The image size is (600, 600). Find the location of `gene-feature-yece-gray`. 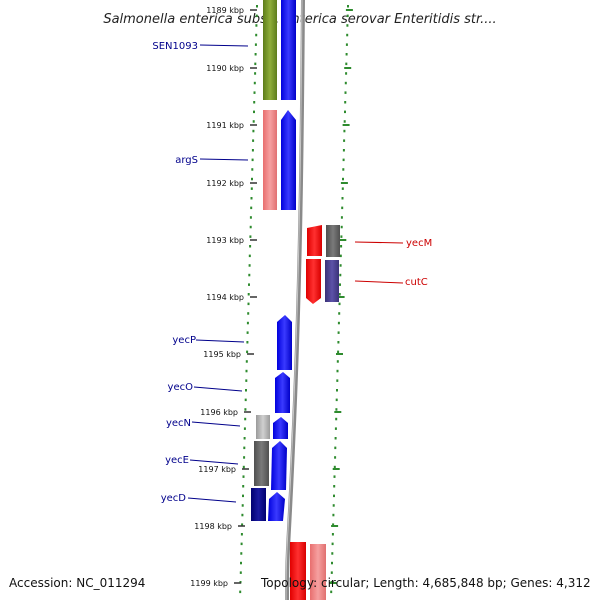

gene-feature-yece-gray is located at coordinates (261, 463).